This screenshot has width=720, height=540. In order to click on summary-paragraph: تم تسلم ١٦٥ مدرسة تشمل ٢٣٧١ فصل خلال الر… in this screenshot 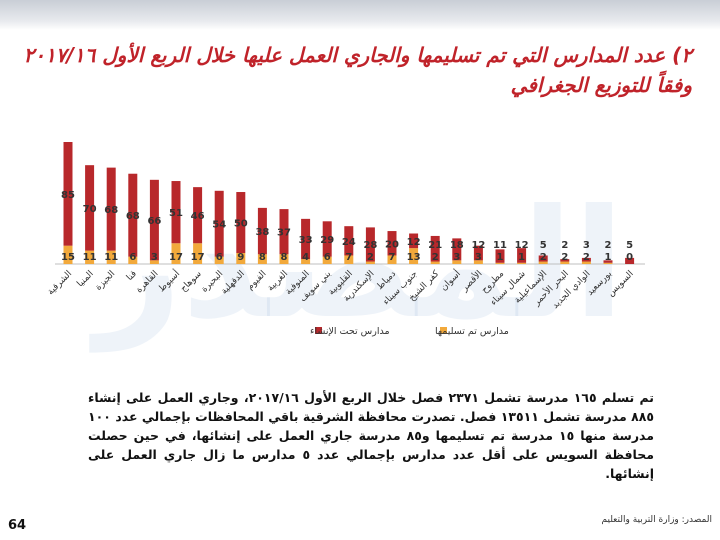, I will do `click(371, 435)`.